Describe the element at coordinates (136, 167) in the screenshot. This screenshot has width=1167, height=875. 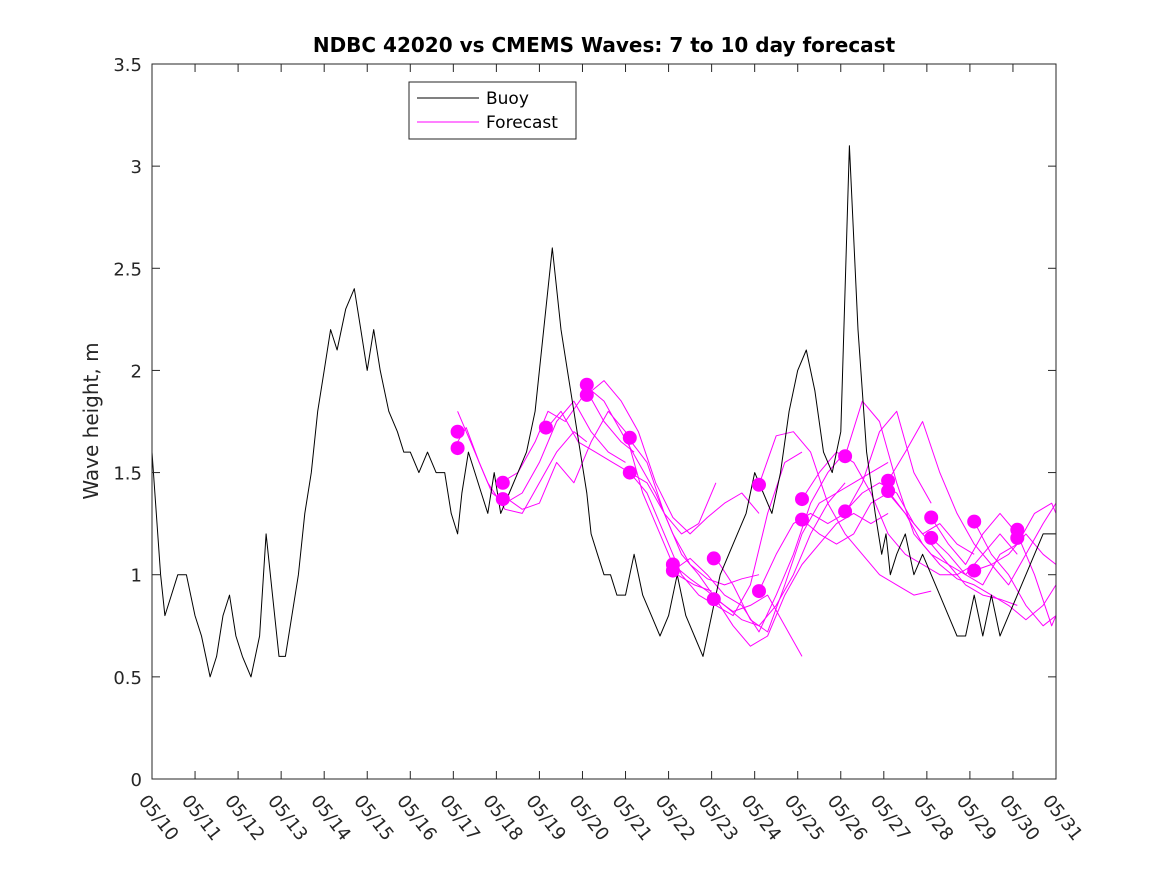
I see `y-tick-label: 3` at that location.